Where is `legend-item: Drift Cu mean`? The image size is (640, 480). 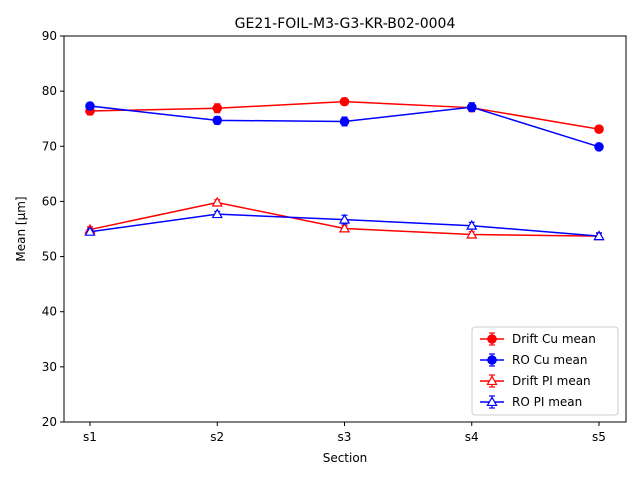 legend-item: Drift Cu mean is located at coordinates (538, 339).